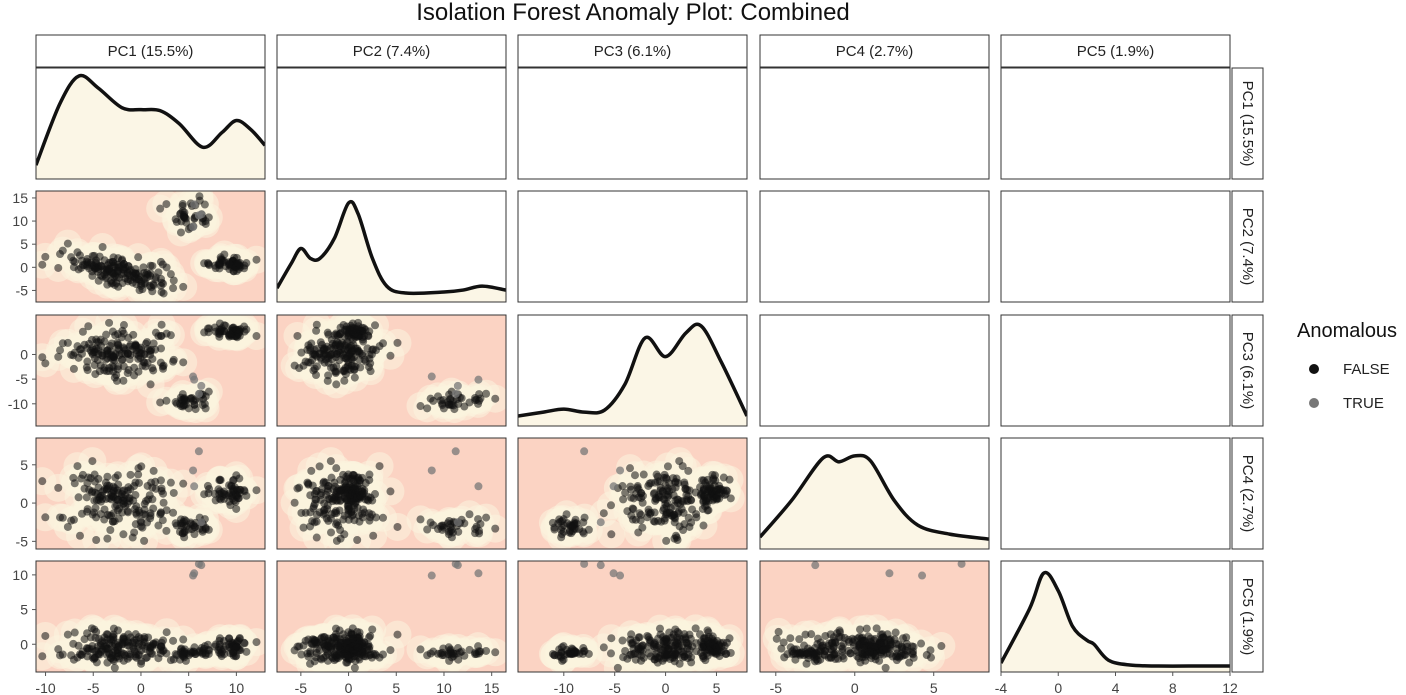 The width and height of the screenshot is (1406, 695). What do you see at coordinates (1247, 617) in the screenshot?
I see `right-strip-label: PC5 (1.9%)` at bounding box center [1247, 617].